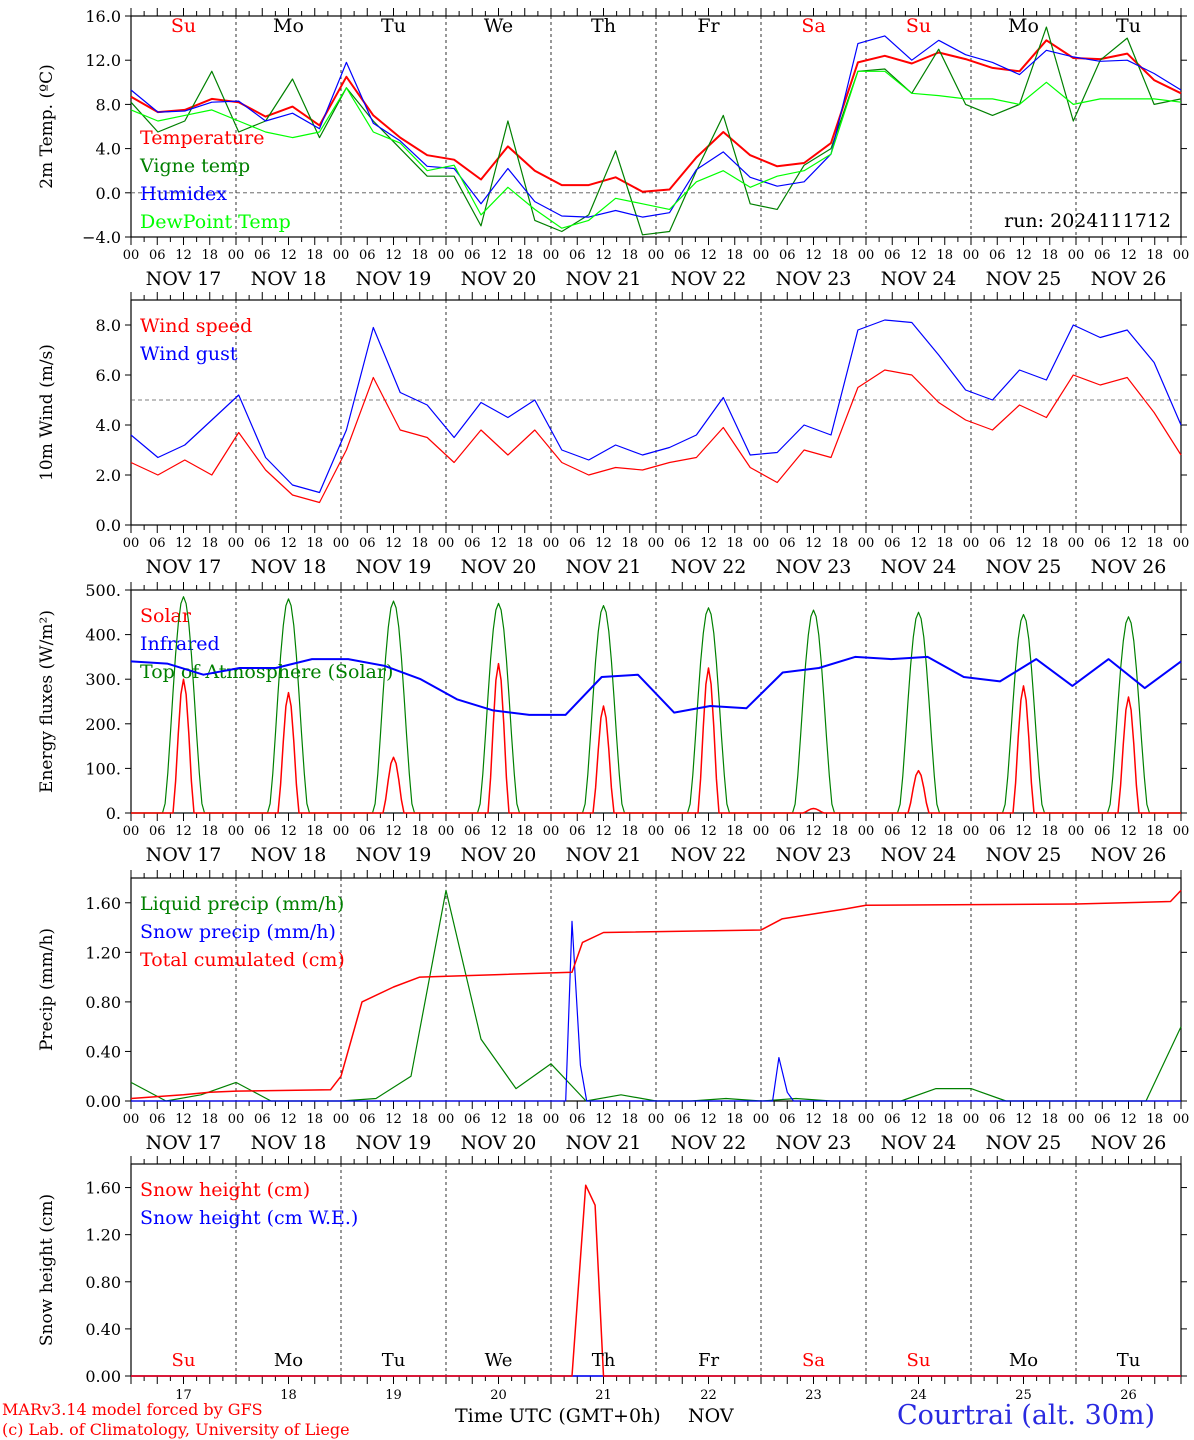 Image resolution: width=1194 pixels, height=1440 pixels. I want to click on y-tick-label: 0., so click(113, 813).